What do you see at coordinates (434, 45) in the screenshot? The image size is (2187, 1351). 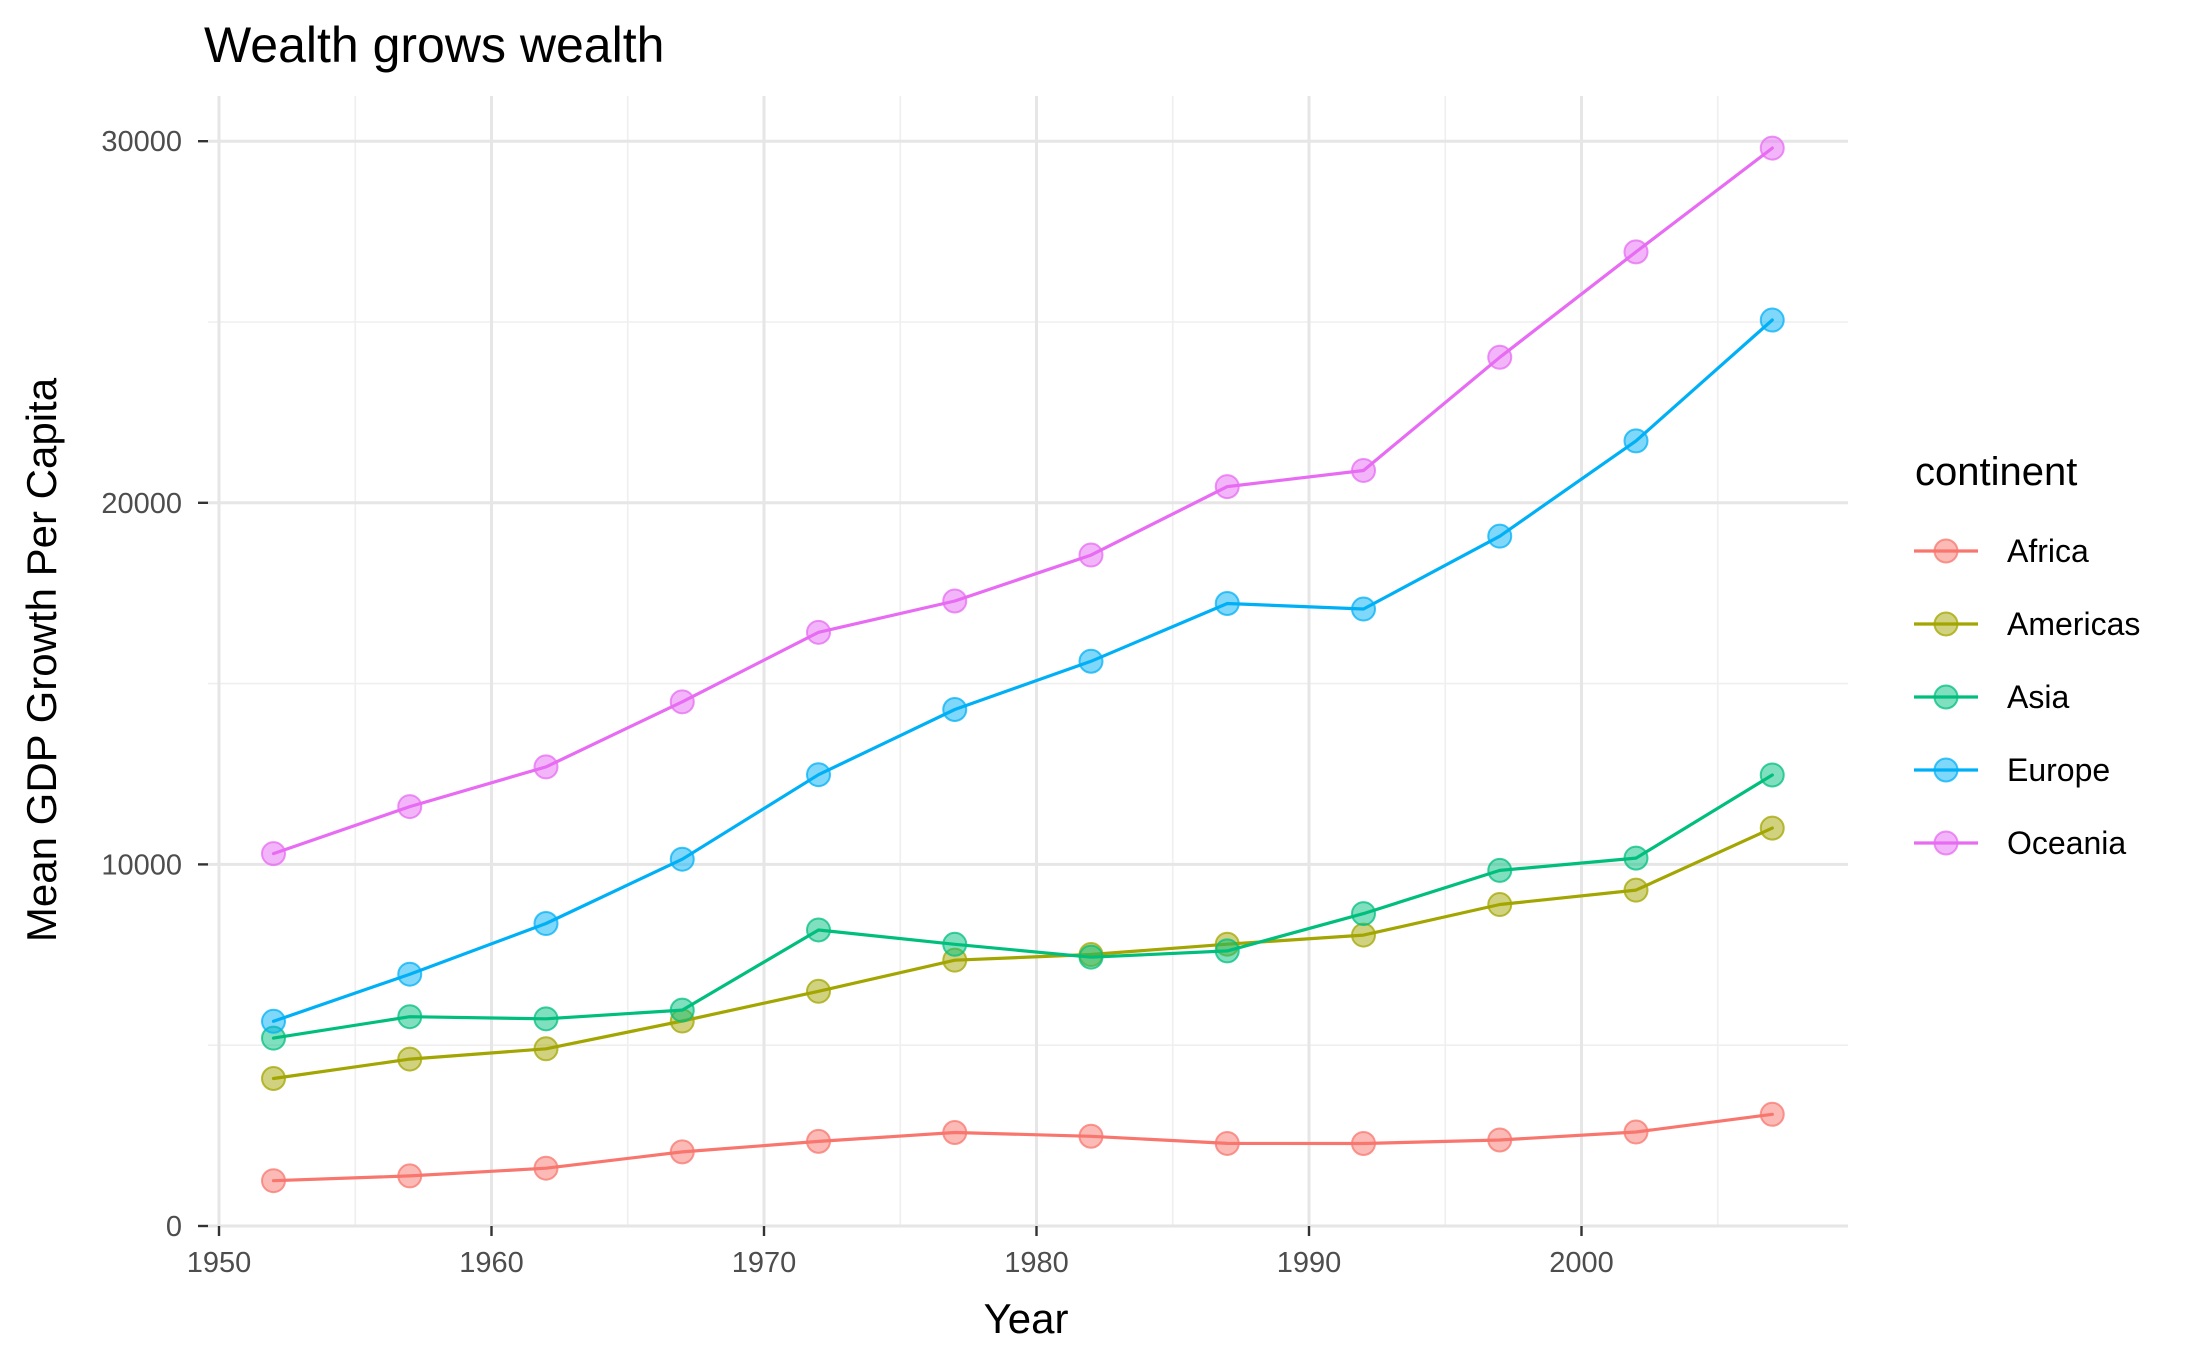 I see `chart-title: Wealth grows wealth` at bounding box center [434, 45].